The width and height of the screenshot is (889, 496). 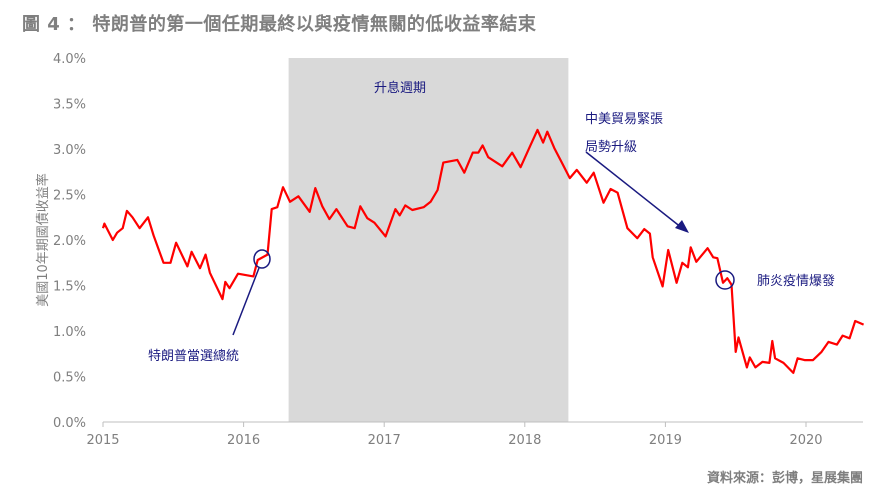 What do you see at coordinates (634, 190) in the screenshot?
I see `annotation-arrow-line` at bounding box center [634, 190].